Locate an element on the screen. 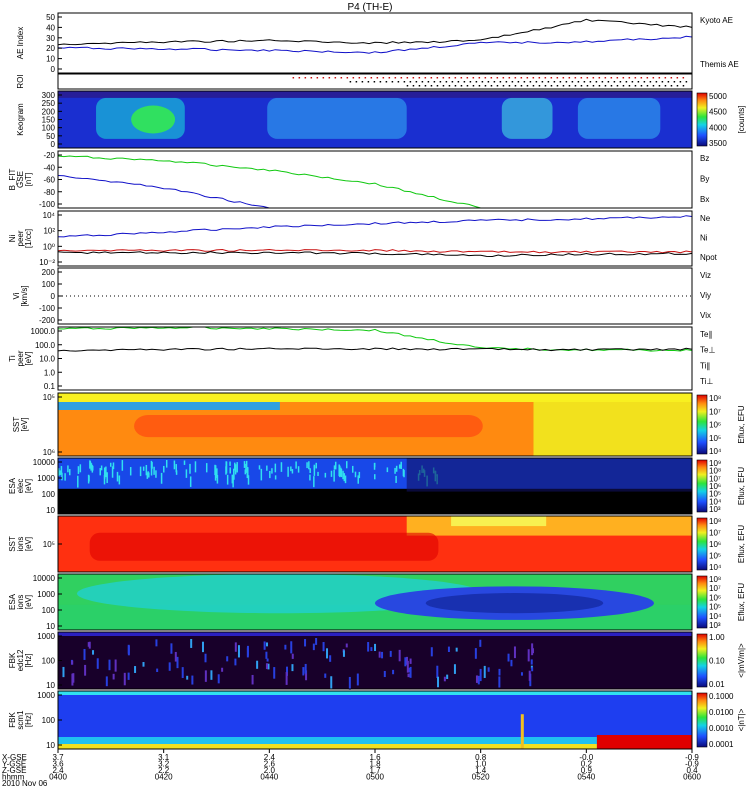  y-tick-label: 10.0 is located at coordinates (47, 359).